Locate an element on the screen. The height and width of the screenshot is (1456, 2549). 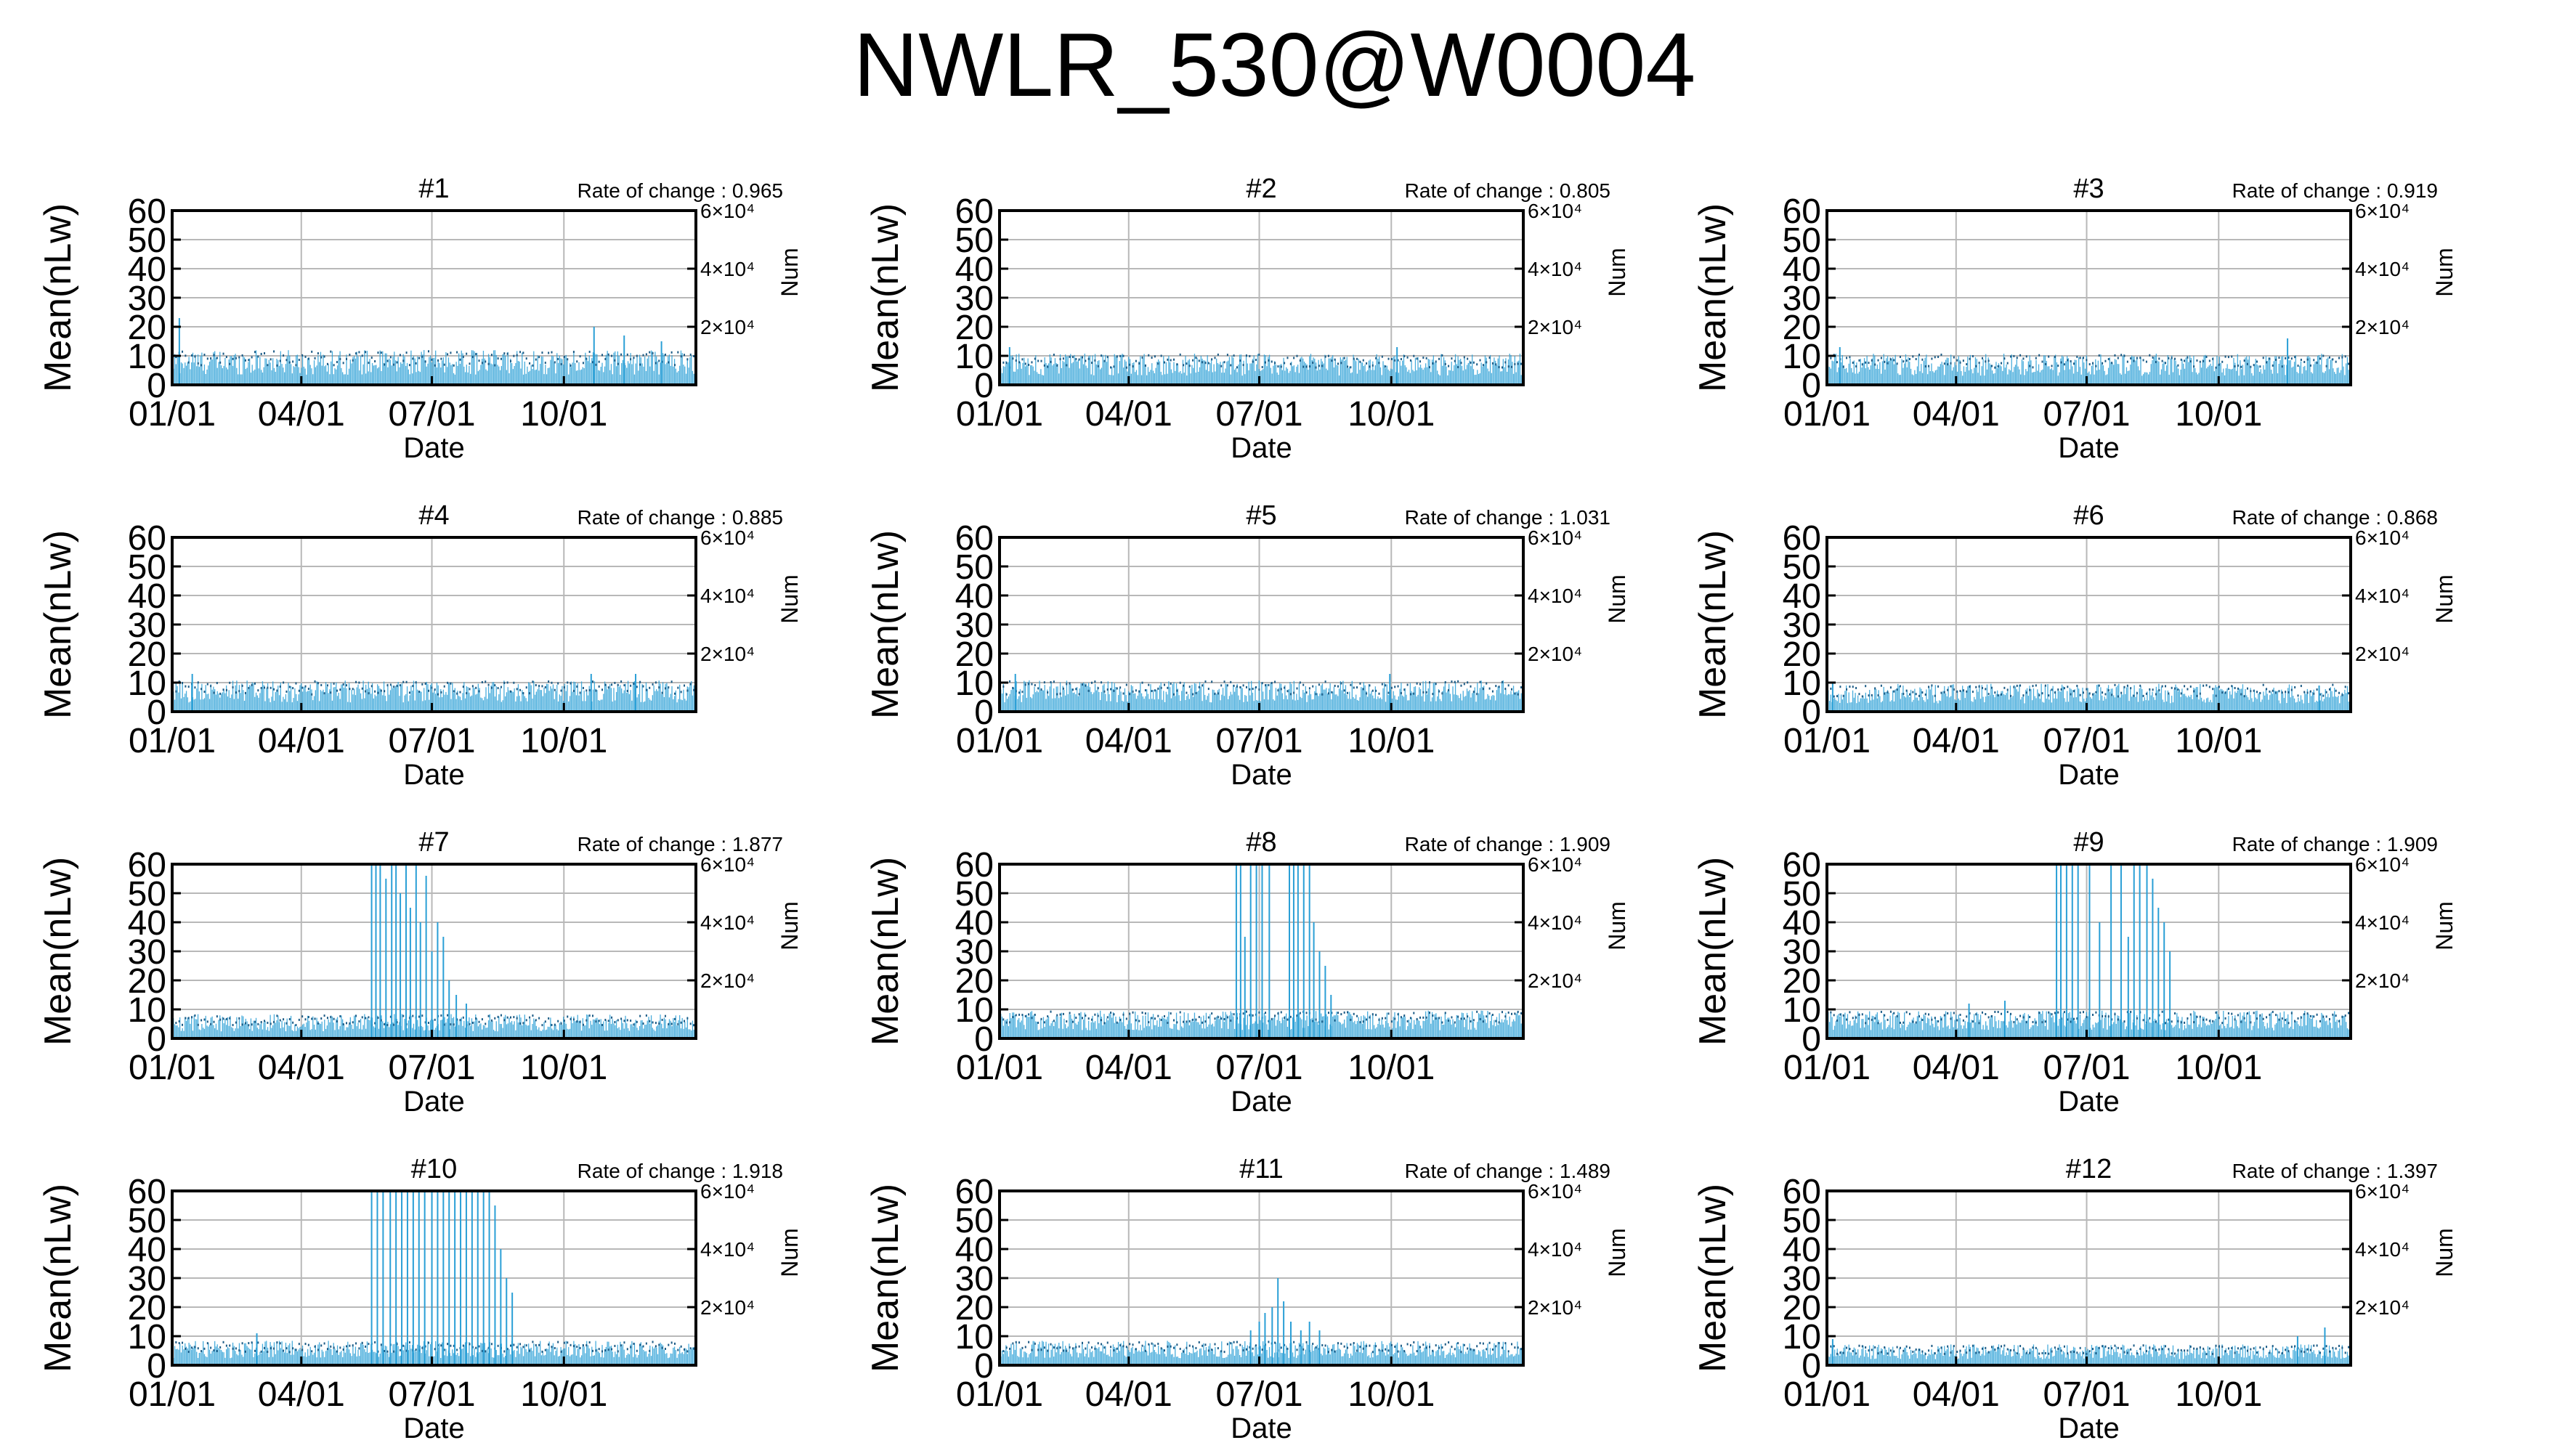
chart-title: #6 is located at coordinates (2088, 515).